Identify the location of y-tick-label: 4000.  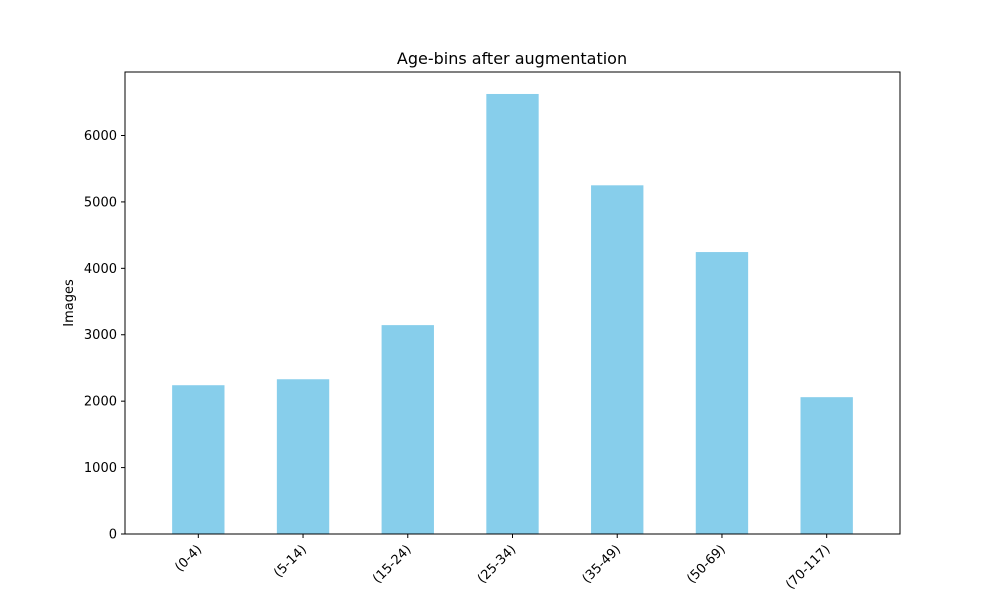
(100, 269).